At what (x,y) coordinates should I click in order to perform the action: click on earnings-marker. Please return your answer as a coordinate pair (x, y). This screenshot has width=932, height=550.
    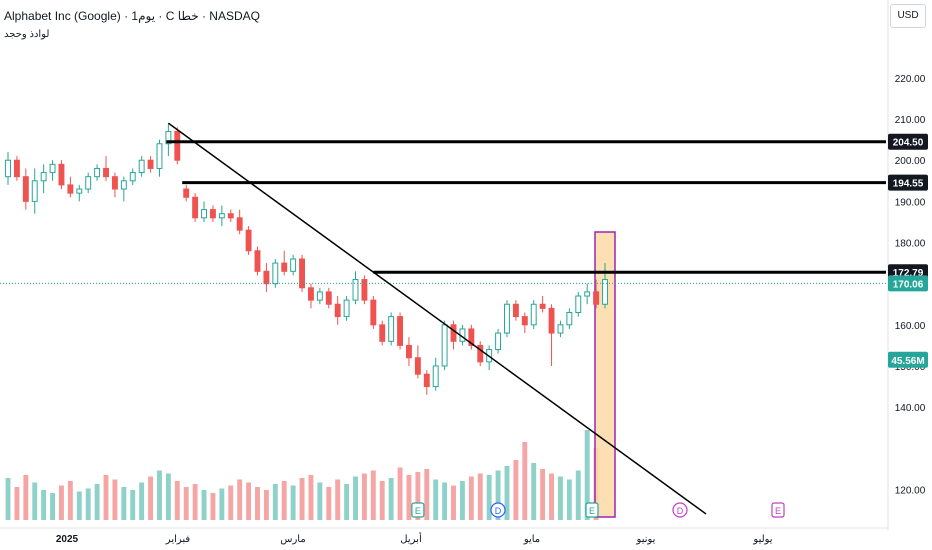
    Looking at the image, I should click on (418, 510).